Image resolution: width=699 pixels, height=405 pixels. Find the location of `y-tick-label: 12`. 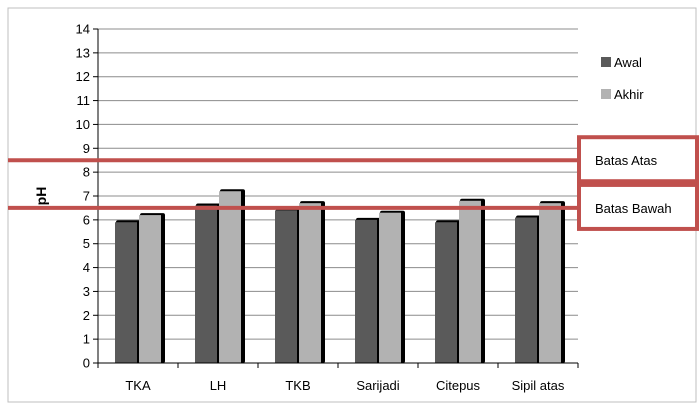

y-tick-label: 12 is located at coordinates (83, 76).